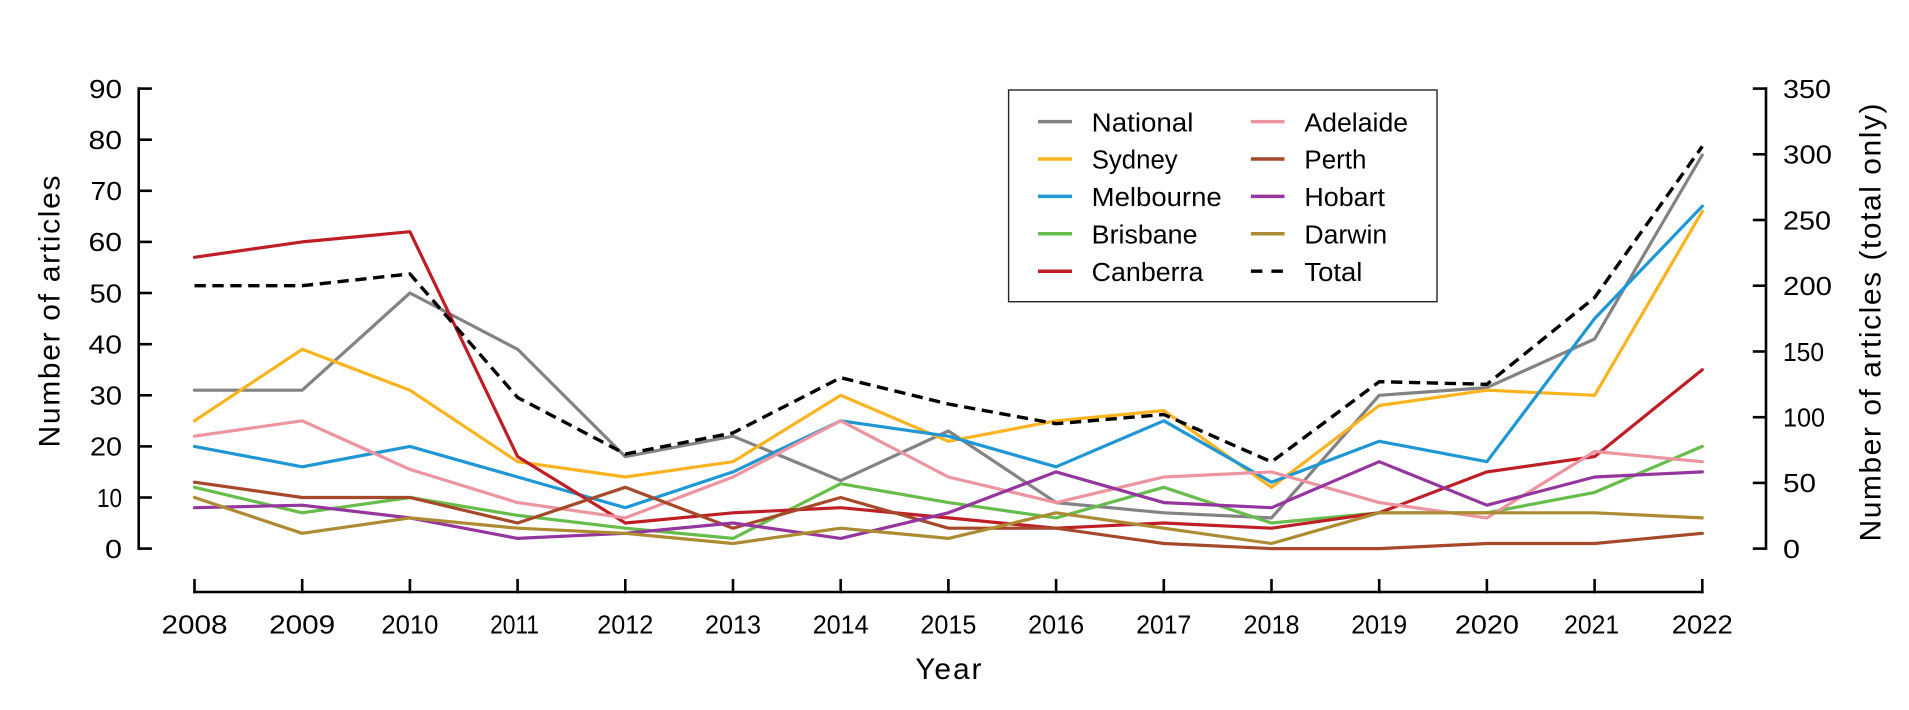  I want to click on svg-text: Number of articles, so click(50, 312).